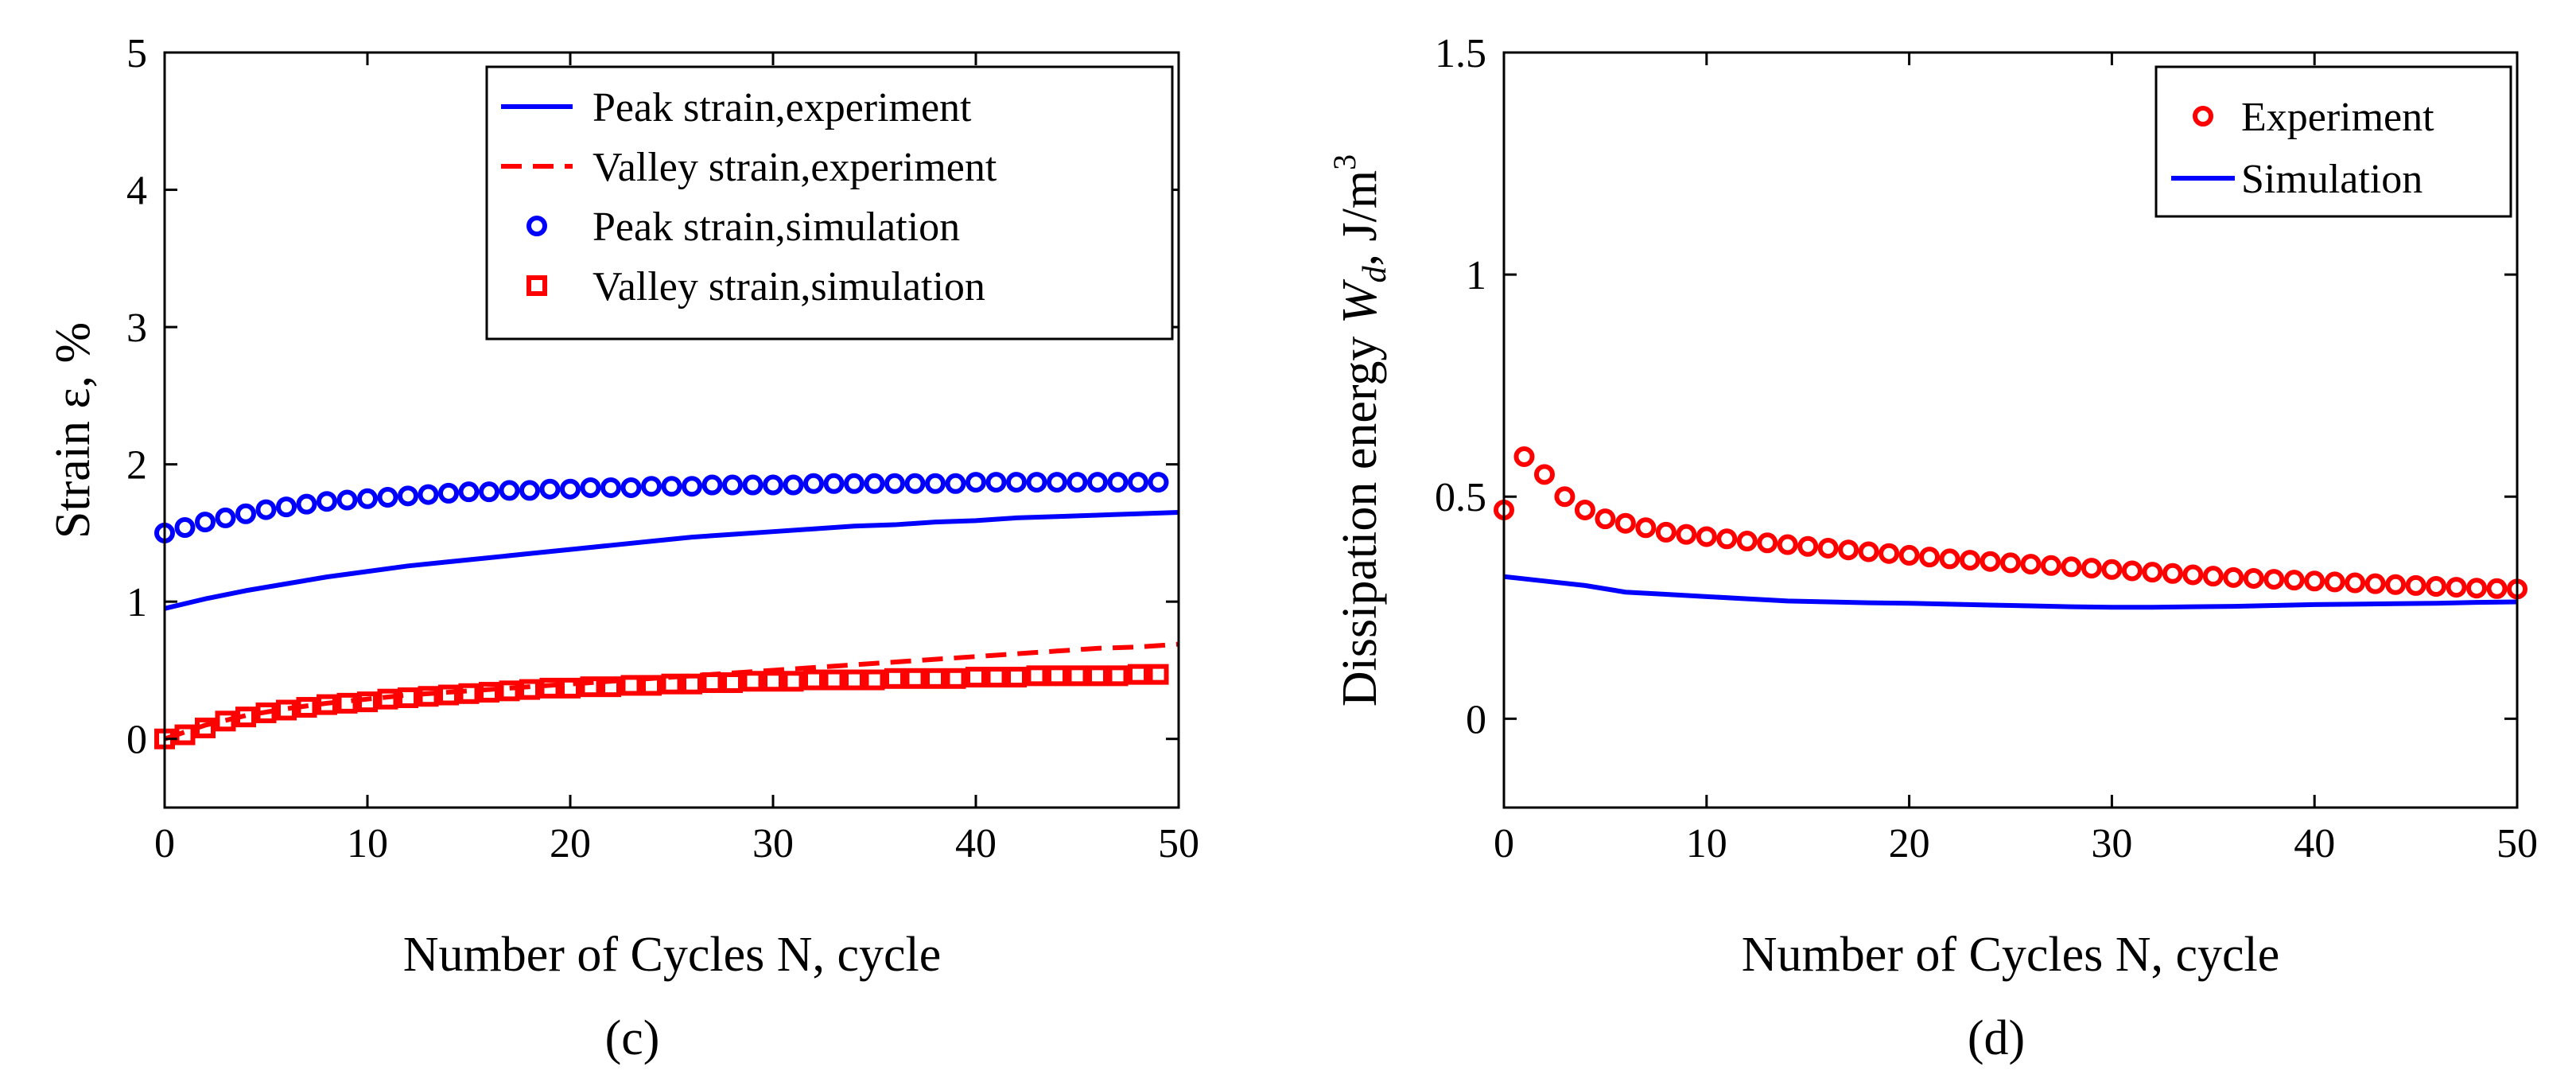 The height and width of the screenshot is (1090, 2576). I want to click on panel-d-x-tick-label: 50, so click(2517, 844).